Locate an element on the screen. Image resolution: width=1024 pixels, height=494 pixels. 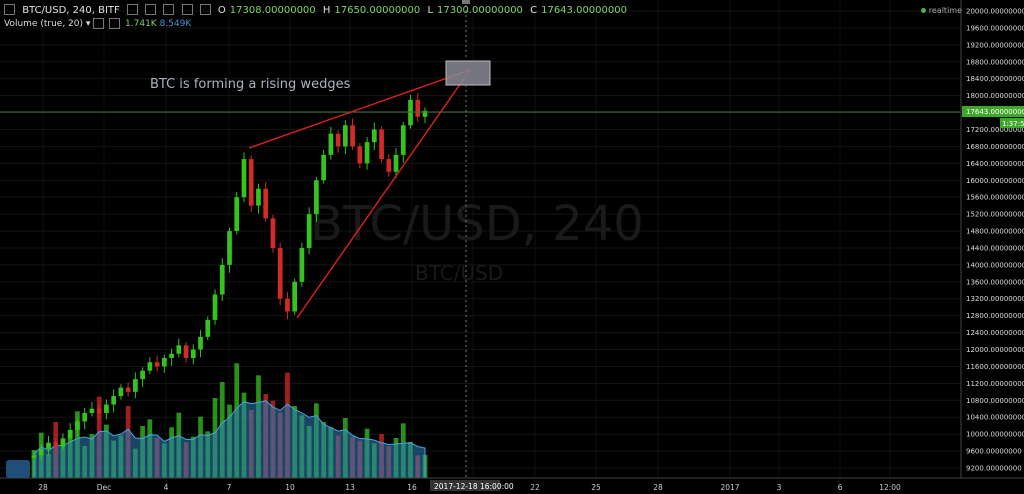
annotation-text: BTC is forming a rising wedges is located at coordinates (250, 84).